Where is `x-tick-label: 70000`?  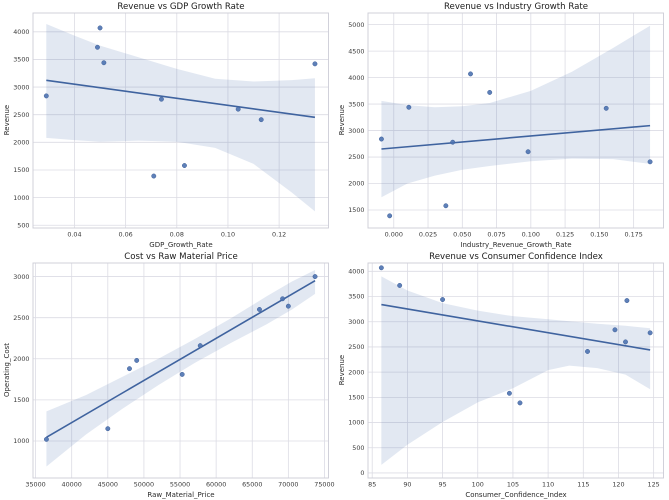
x-tick-label: 70000 is located at coordinates (288, 485).